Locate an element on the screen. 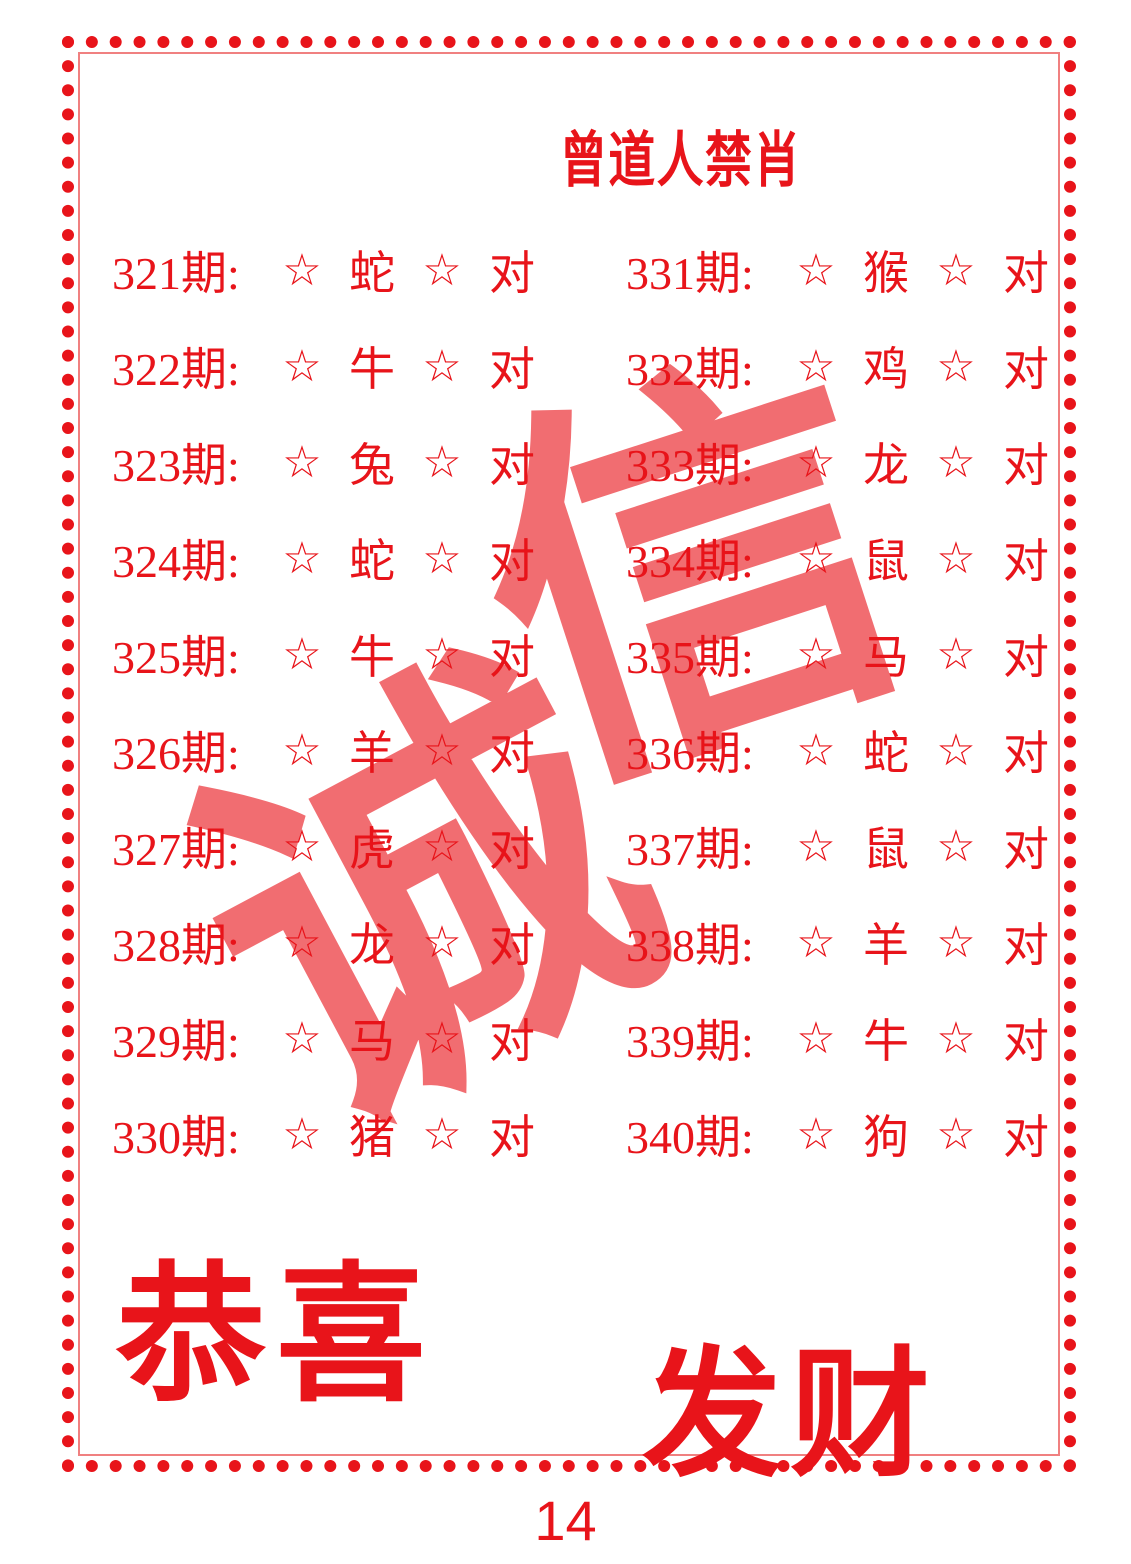 Image resolution: width=1131 pixels, height=1564 pixels. zodiac-sign: 牛 is located at coordinates (886, 1041).